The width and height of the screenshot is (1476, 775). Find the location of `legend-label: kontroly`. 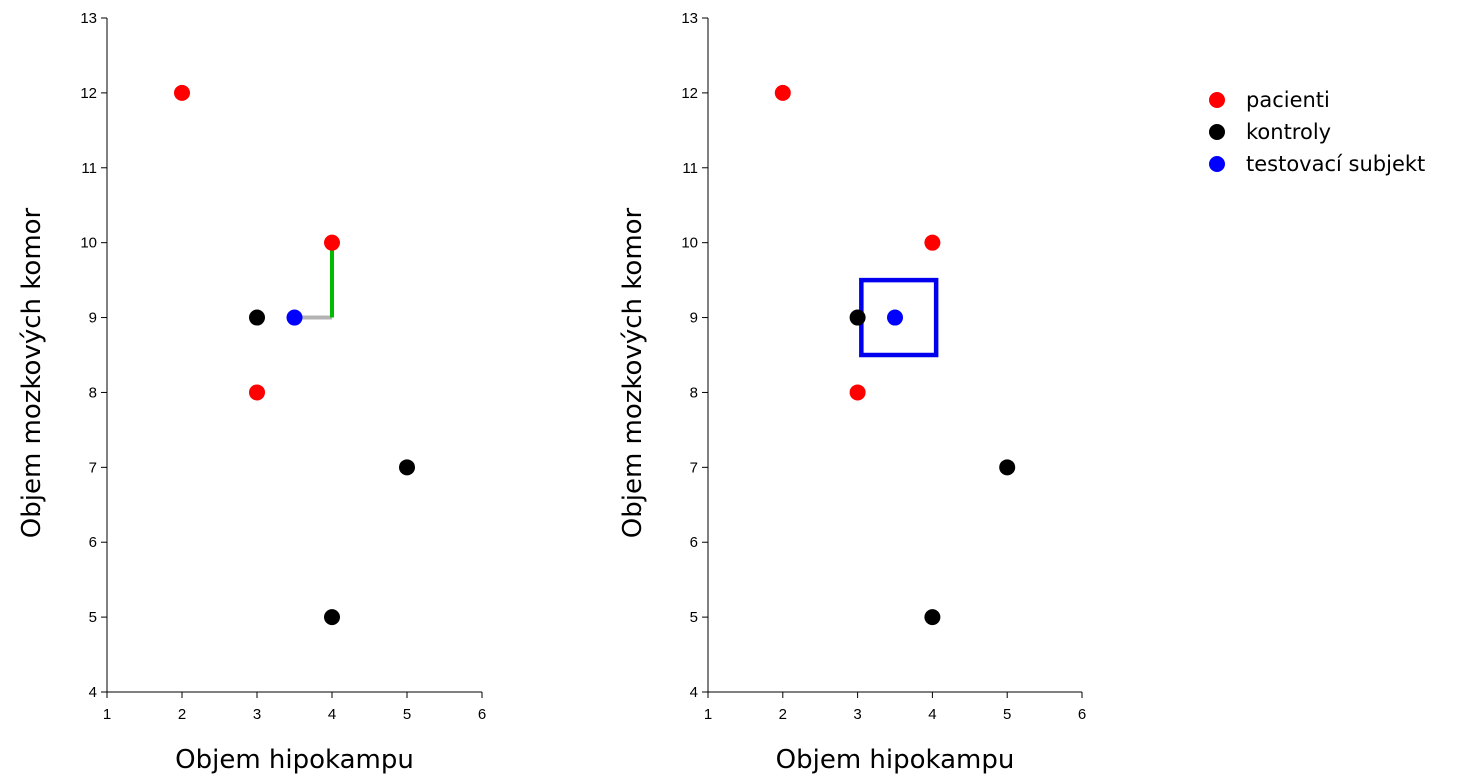

legend-label: kontroly is located at coordinates (1288, 132).